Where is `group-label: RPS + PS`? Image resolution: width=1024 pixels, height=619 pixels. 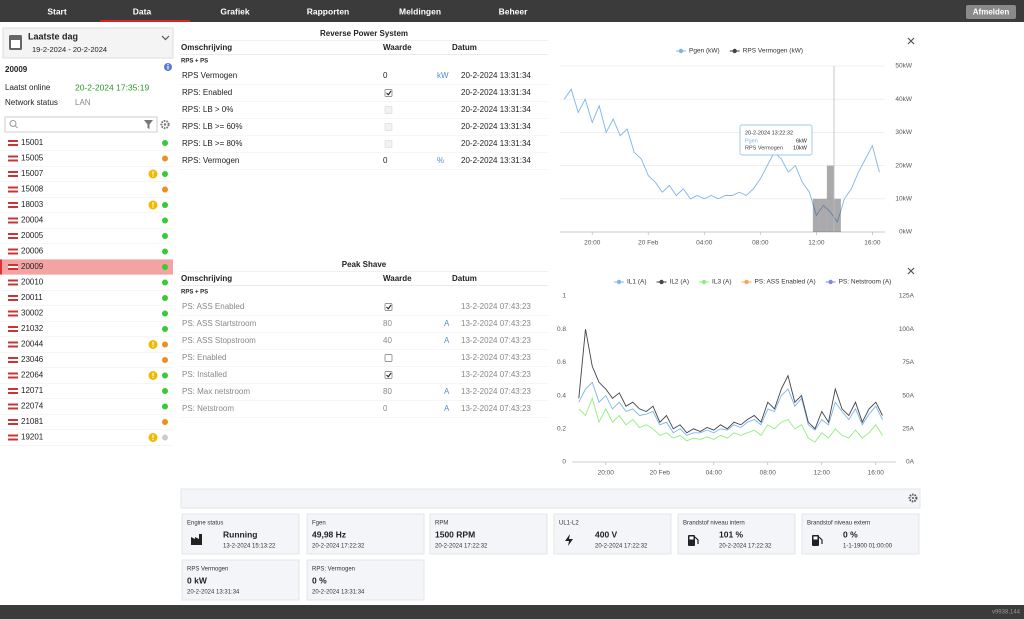 group-label: RPS + PS is located at coordinates (194, 293).